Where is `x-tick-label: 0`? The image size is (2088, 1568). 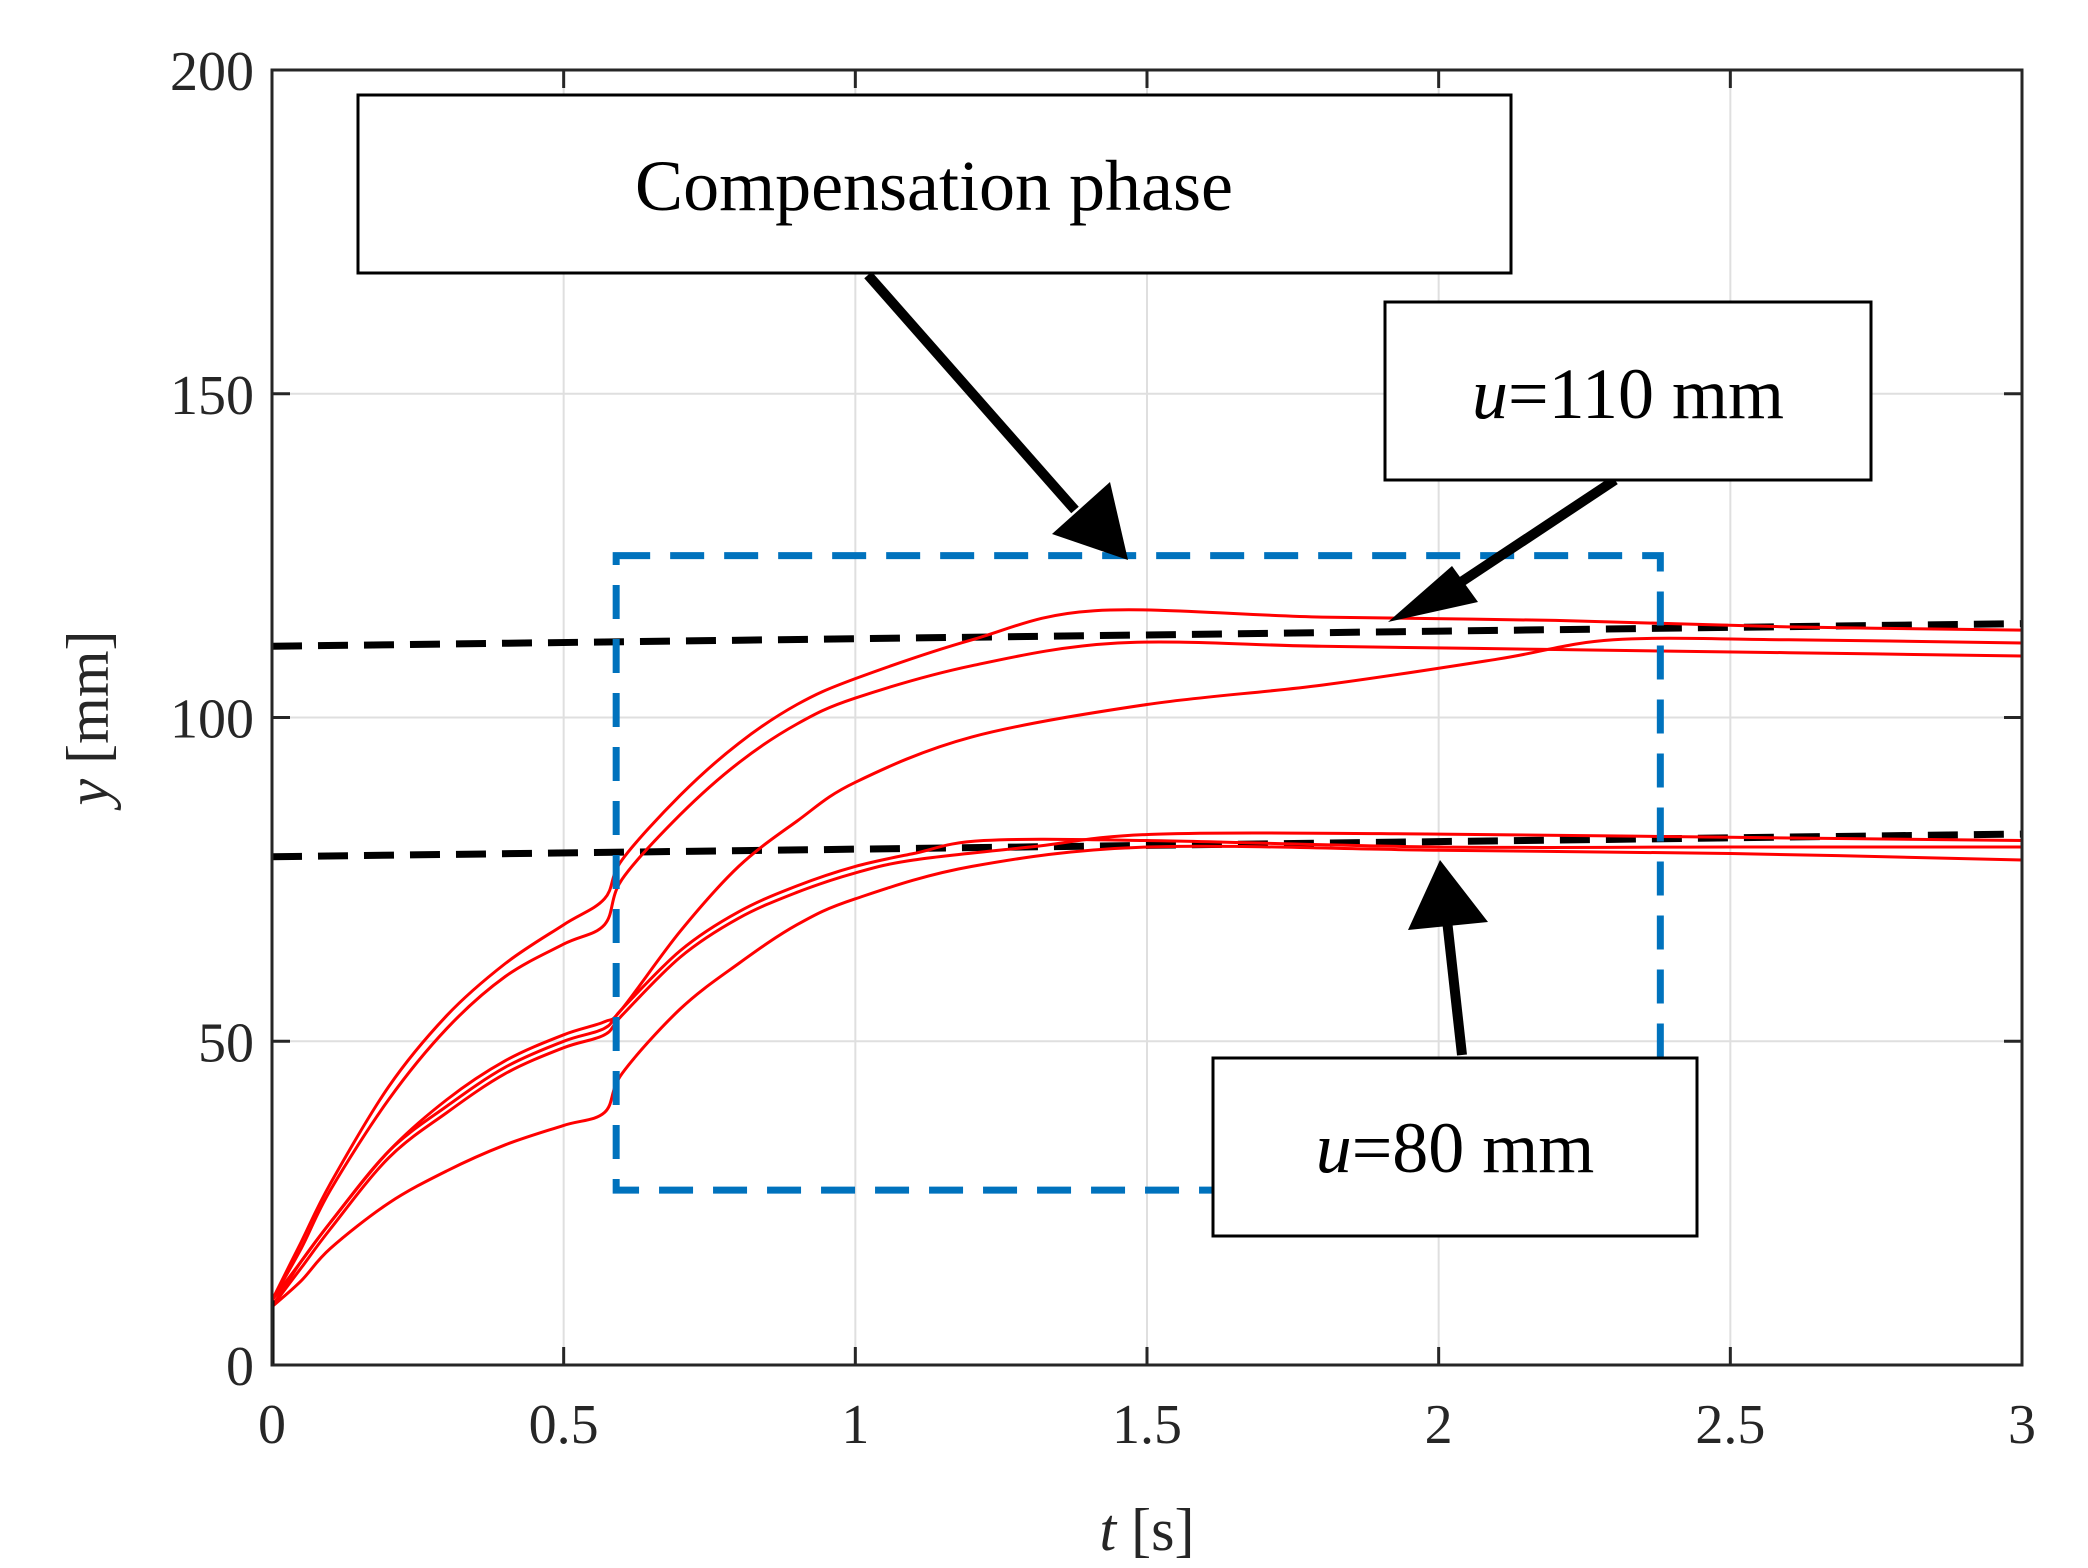 x-tick-label: 0 is located at coordinates (272, 1425).